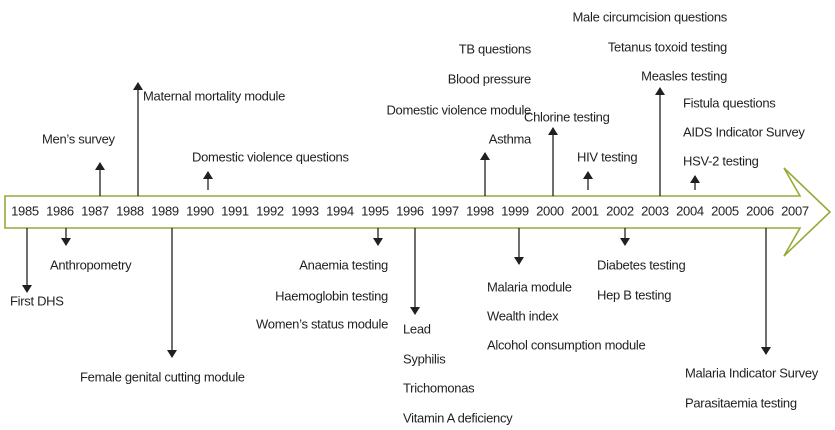  I want to click on event-label: Chlorine testing, so click(567, 116).